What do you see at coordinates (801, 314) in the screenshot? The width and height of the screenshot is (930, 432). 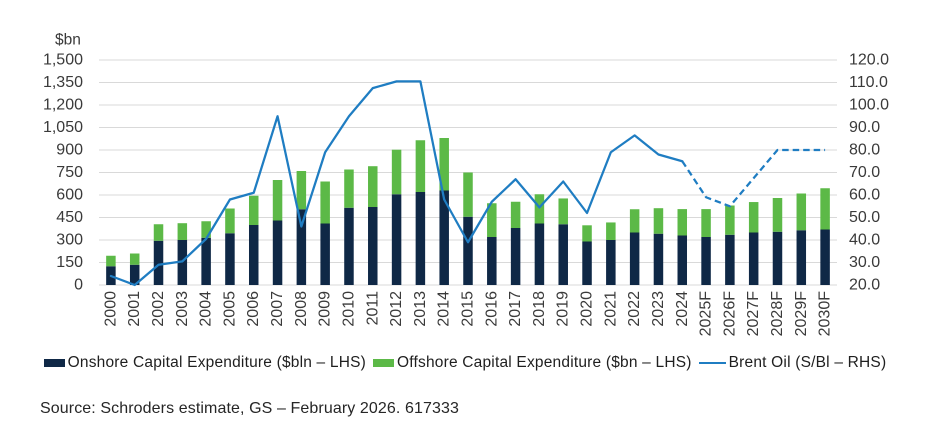 I see `x-axis-tick-label: 2029F` at bounding box center [801, 314].